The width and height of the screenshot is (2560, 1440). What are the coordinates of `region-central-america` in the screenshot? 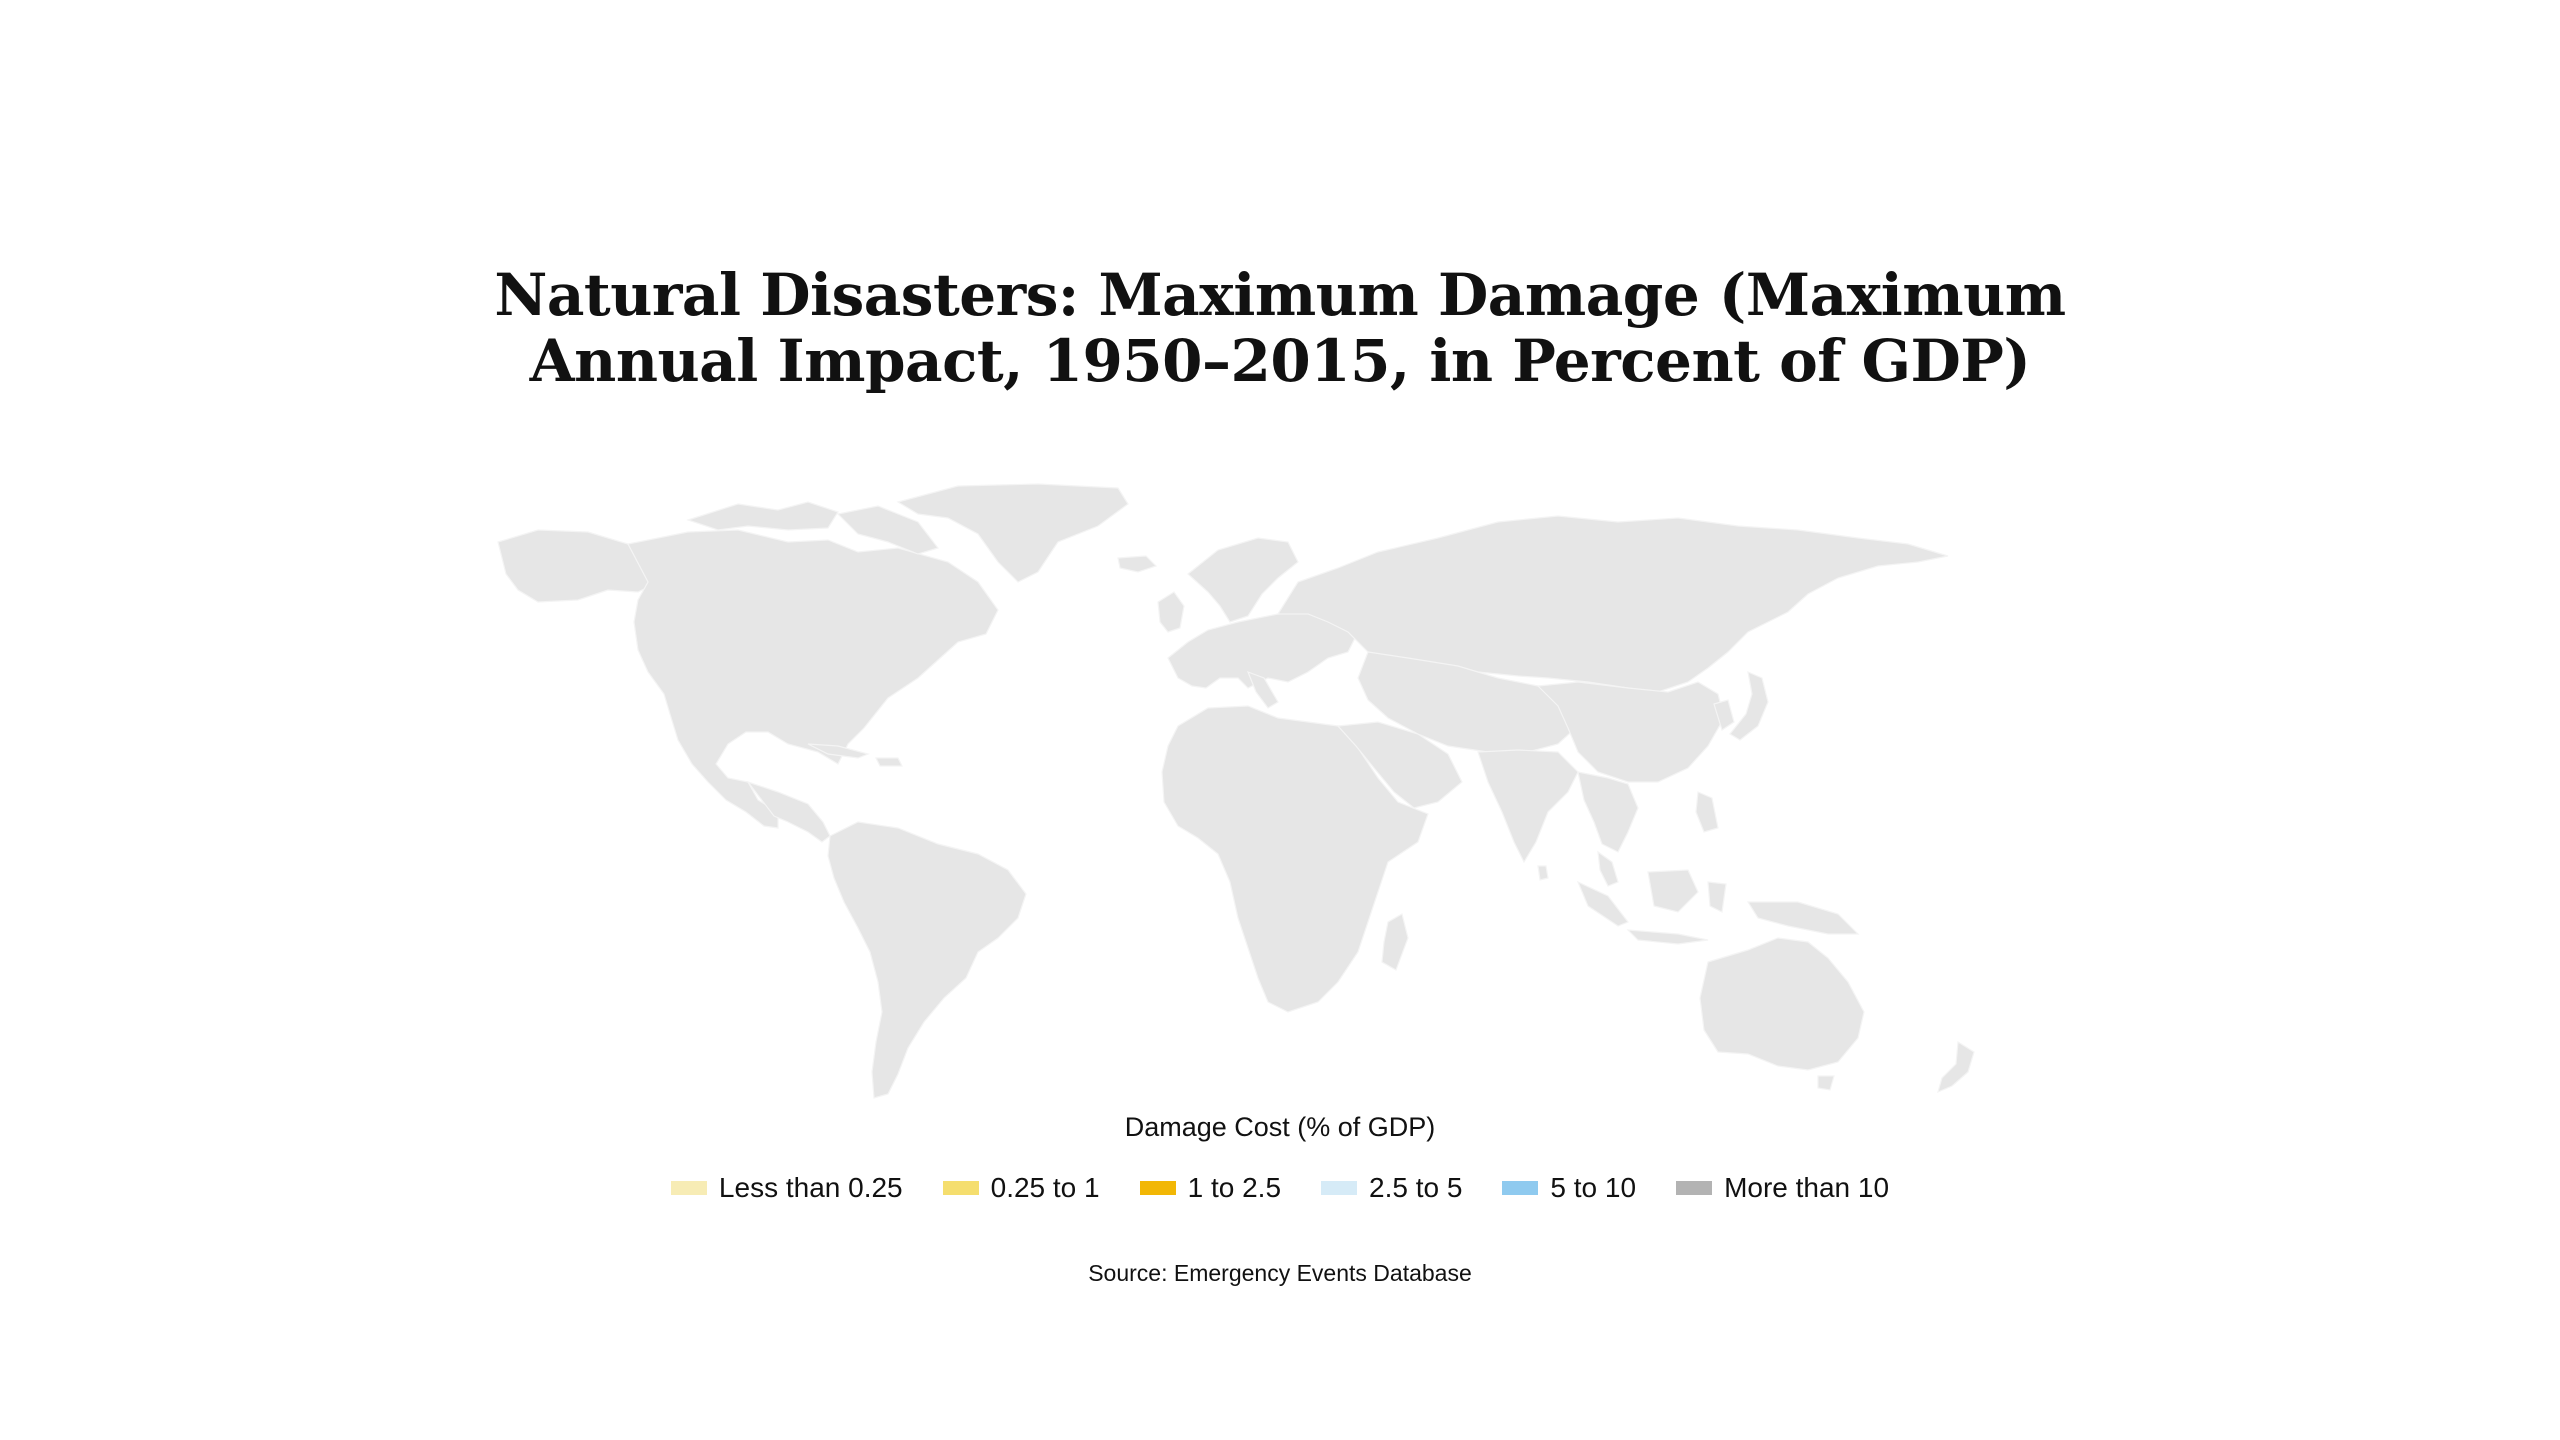 It's located at (788, 811).